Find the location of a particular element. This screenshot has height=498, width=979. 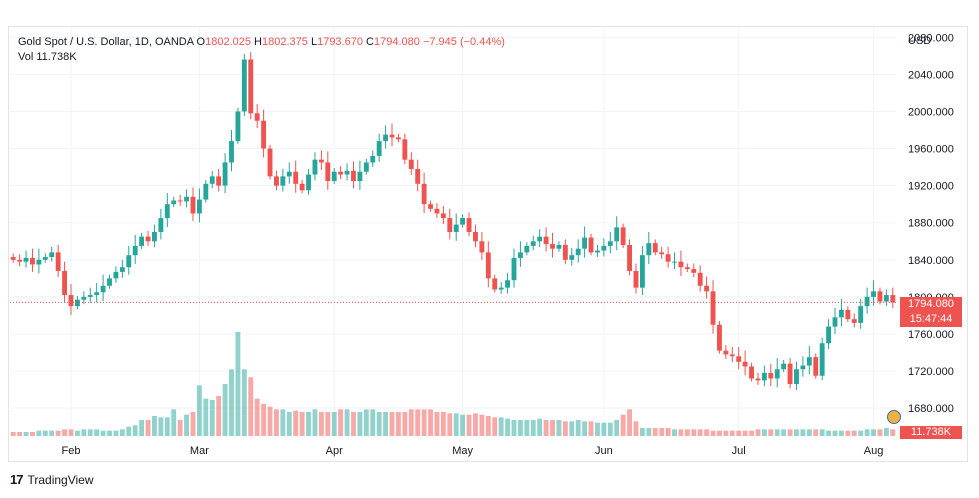

symbol-name: Gold Spot / U.S. Dollar, 1D, OANDA is located at coordinates (106, 42).